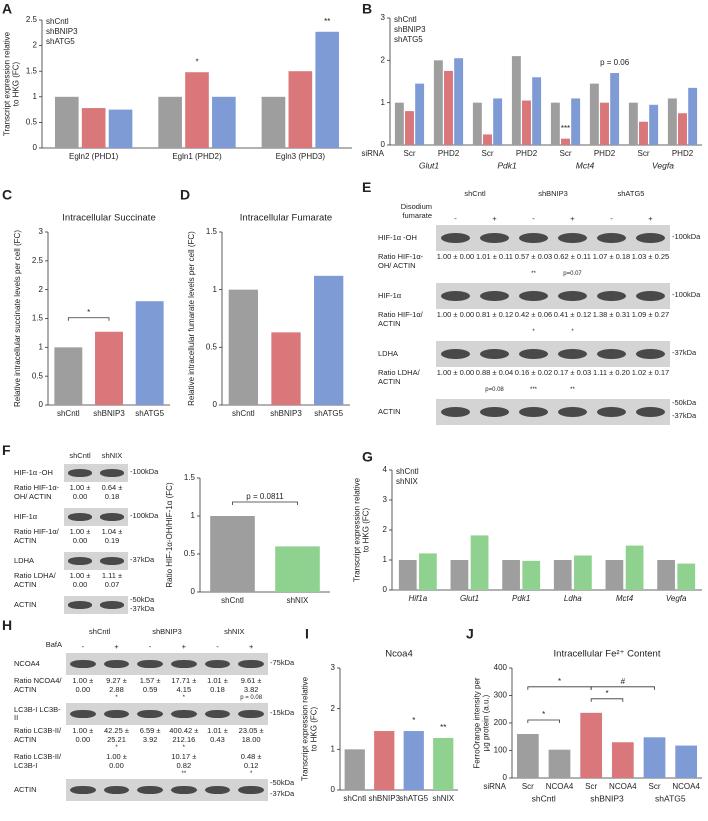 This screenshot has width=708, height=821. I want to click on ratio-note: p = 0.08, so click(251, 698).